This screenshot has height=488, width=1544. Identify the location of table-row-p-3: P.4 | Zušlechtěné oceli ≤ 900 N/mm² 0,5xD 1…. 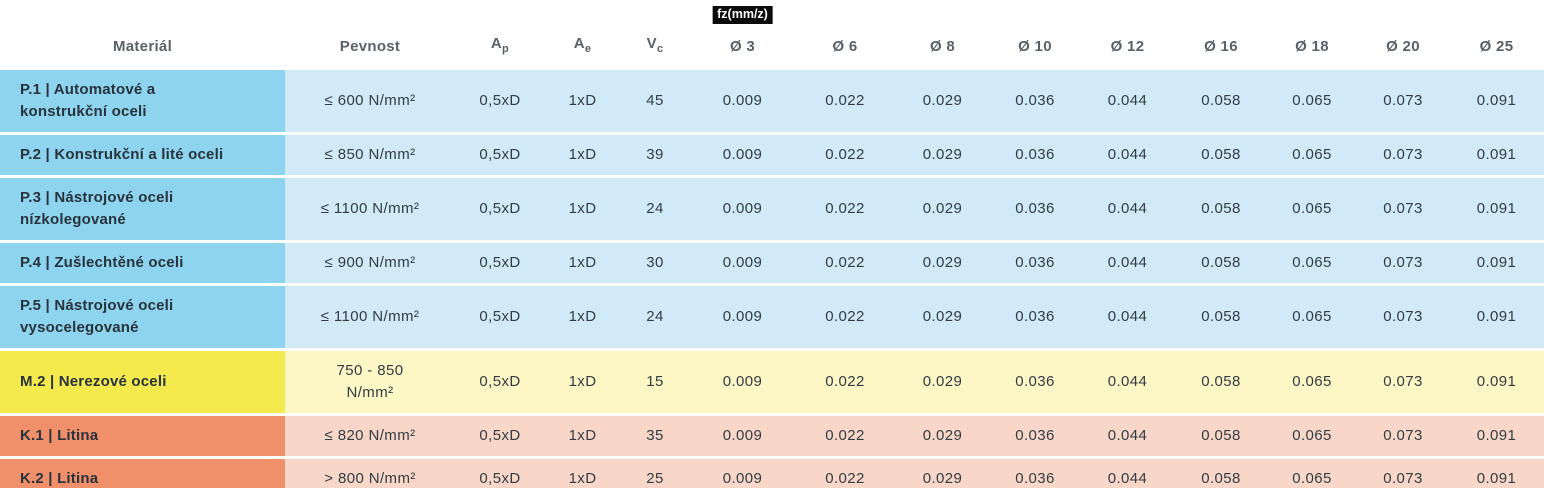
(772, 262).